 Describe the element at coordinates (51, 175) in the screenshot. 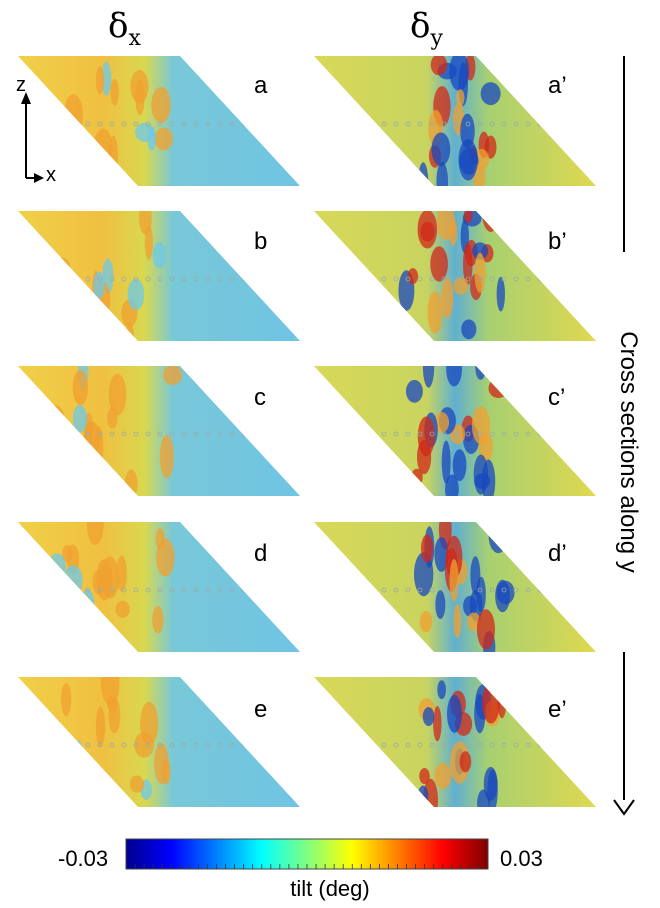

I see `x-axis-label: x` at that location.